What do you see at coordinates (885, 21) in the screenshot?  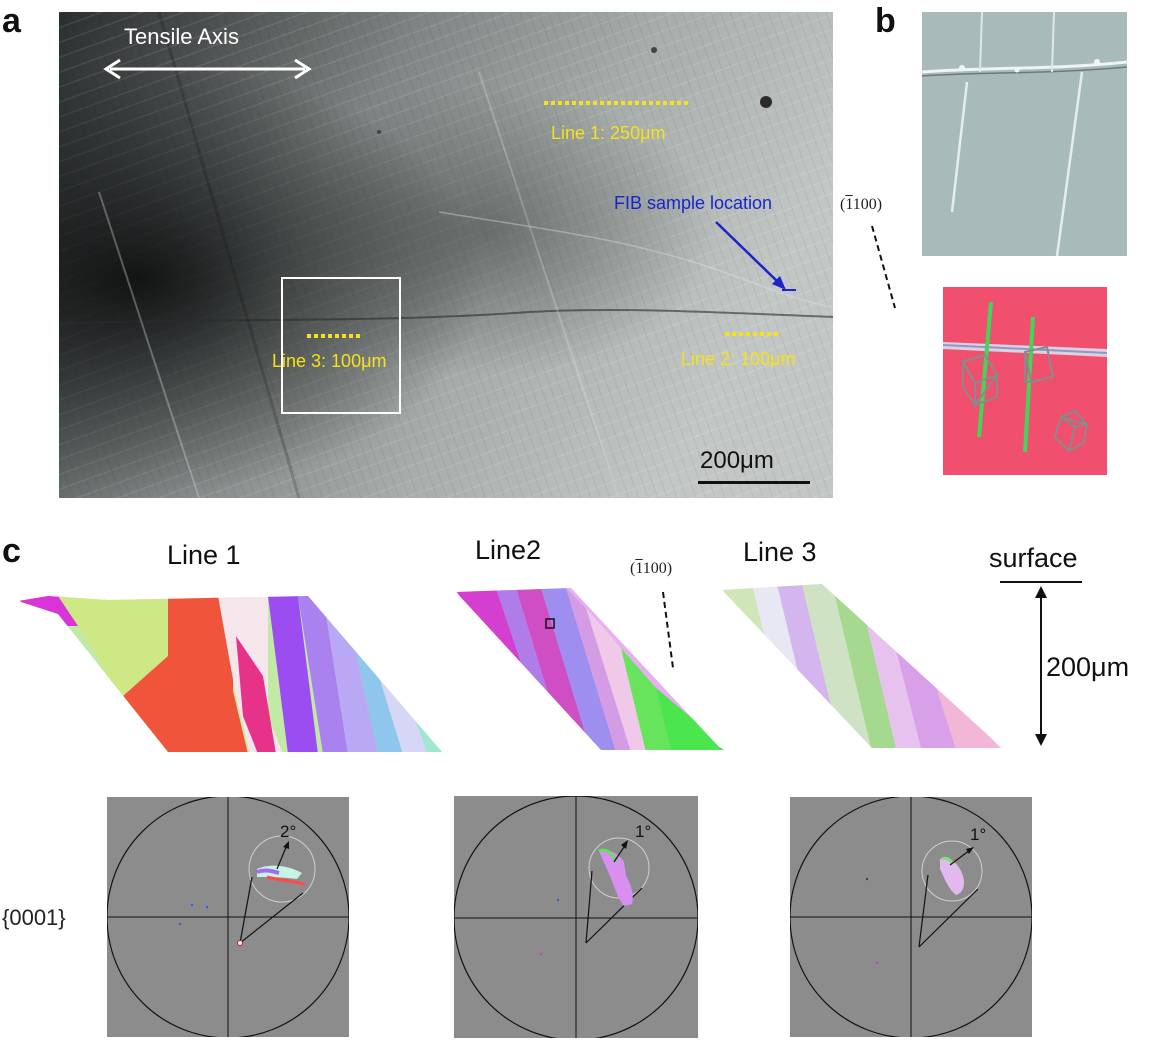 I see `panel-b-letter: b` at bounding box center [885, 21].